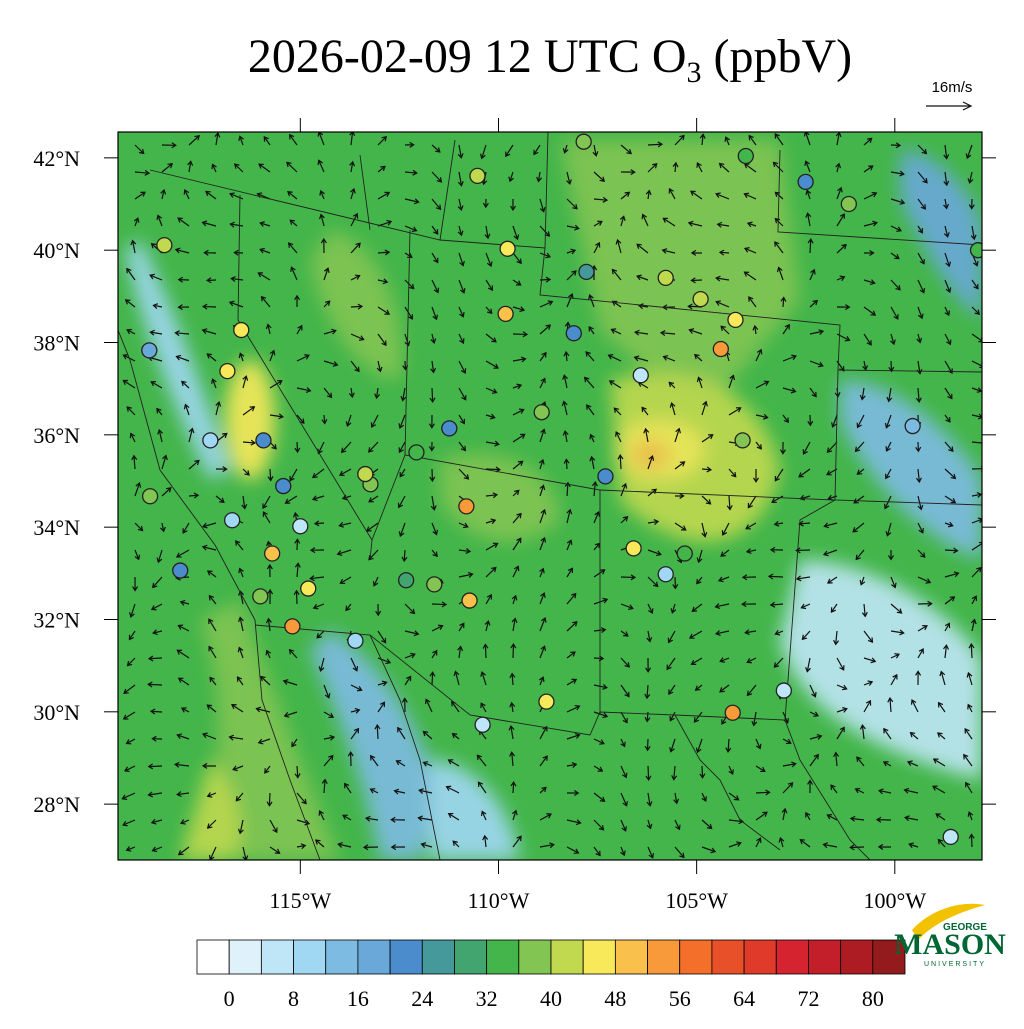  I want to click on x-tick-label: 105°W, so click(696, 900).